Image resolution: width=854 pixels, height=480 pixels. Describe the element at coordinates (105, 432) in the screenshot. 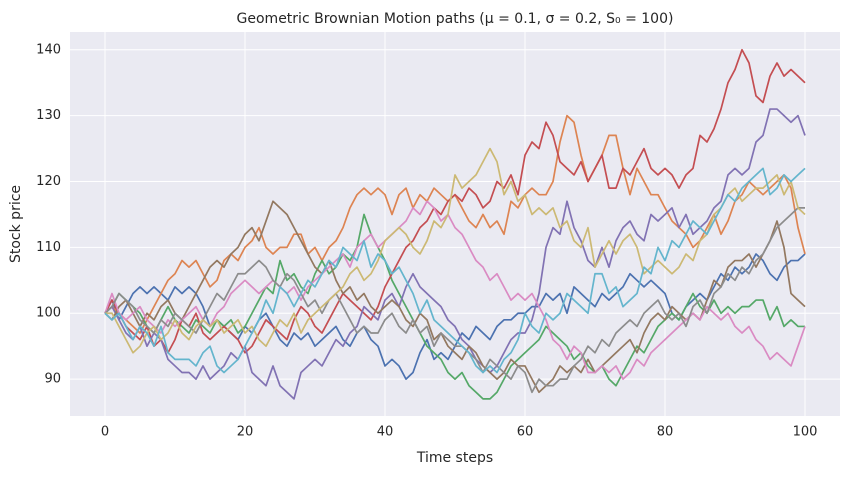

I see `x-tick-label: 0` at that location.